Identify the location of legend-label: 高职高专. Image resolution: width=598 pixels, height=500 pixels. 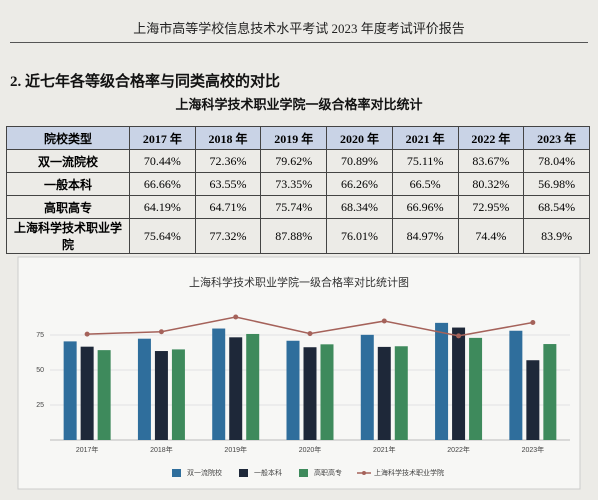
(328, 472).